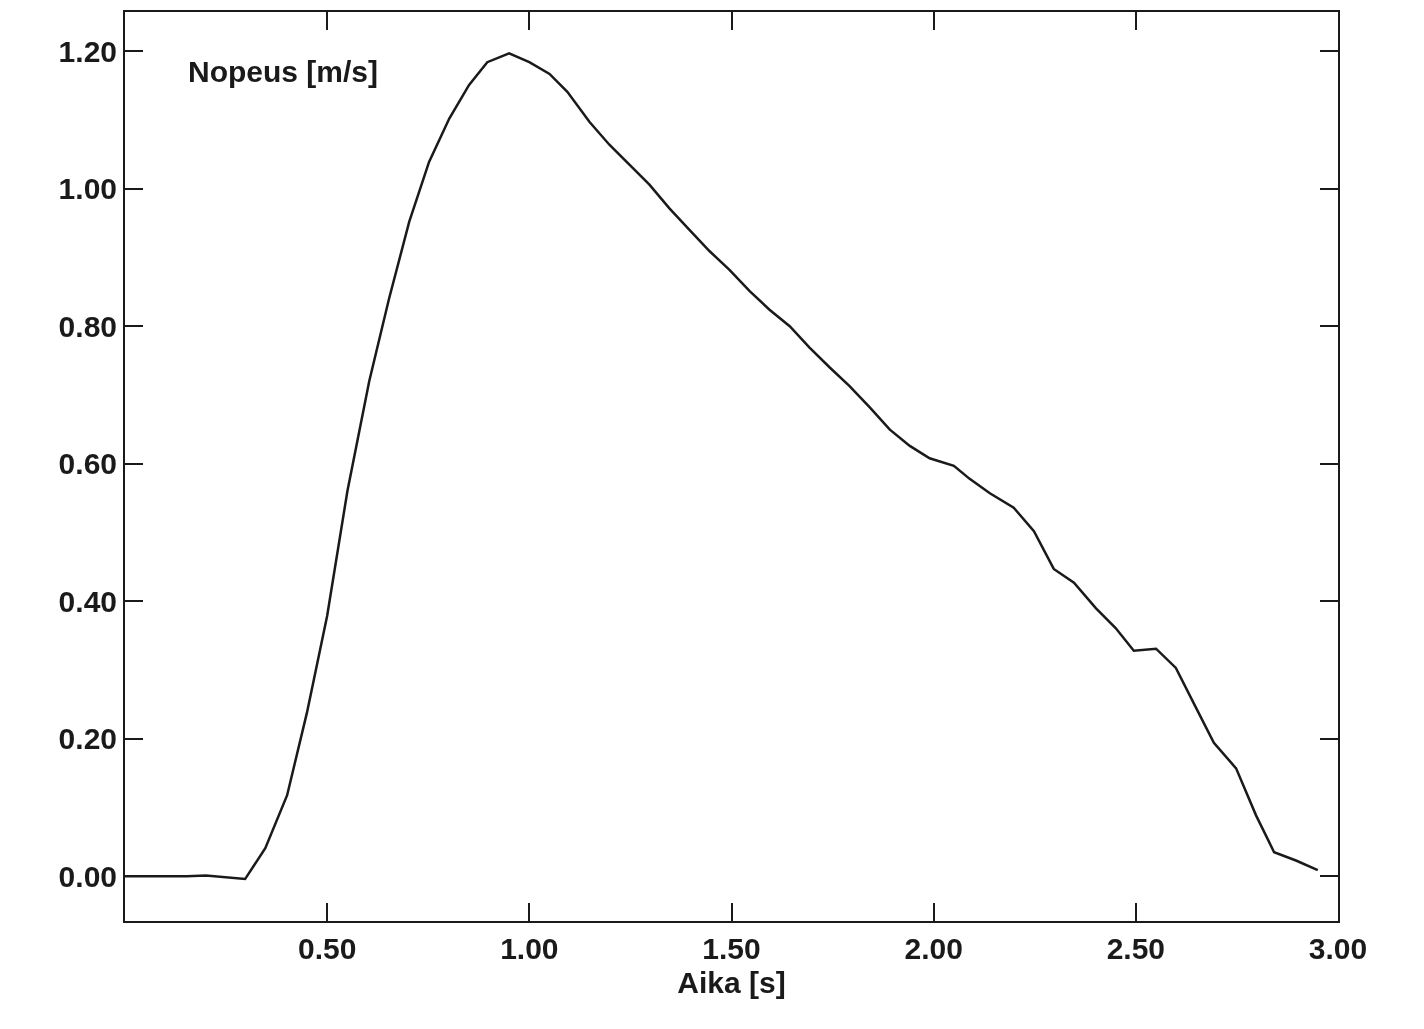  What do you see at coordinates (731, 948) in the screenshot?
I see `x-tick-label: 1.50` at bounding box center [731, 948].